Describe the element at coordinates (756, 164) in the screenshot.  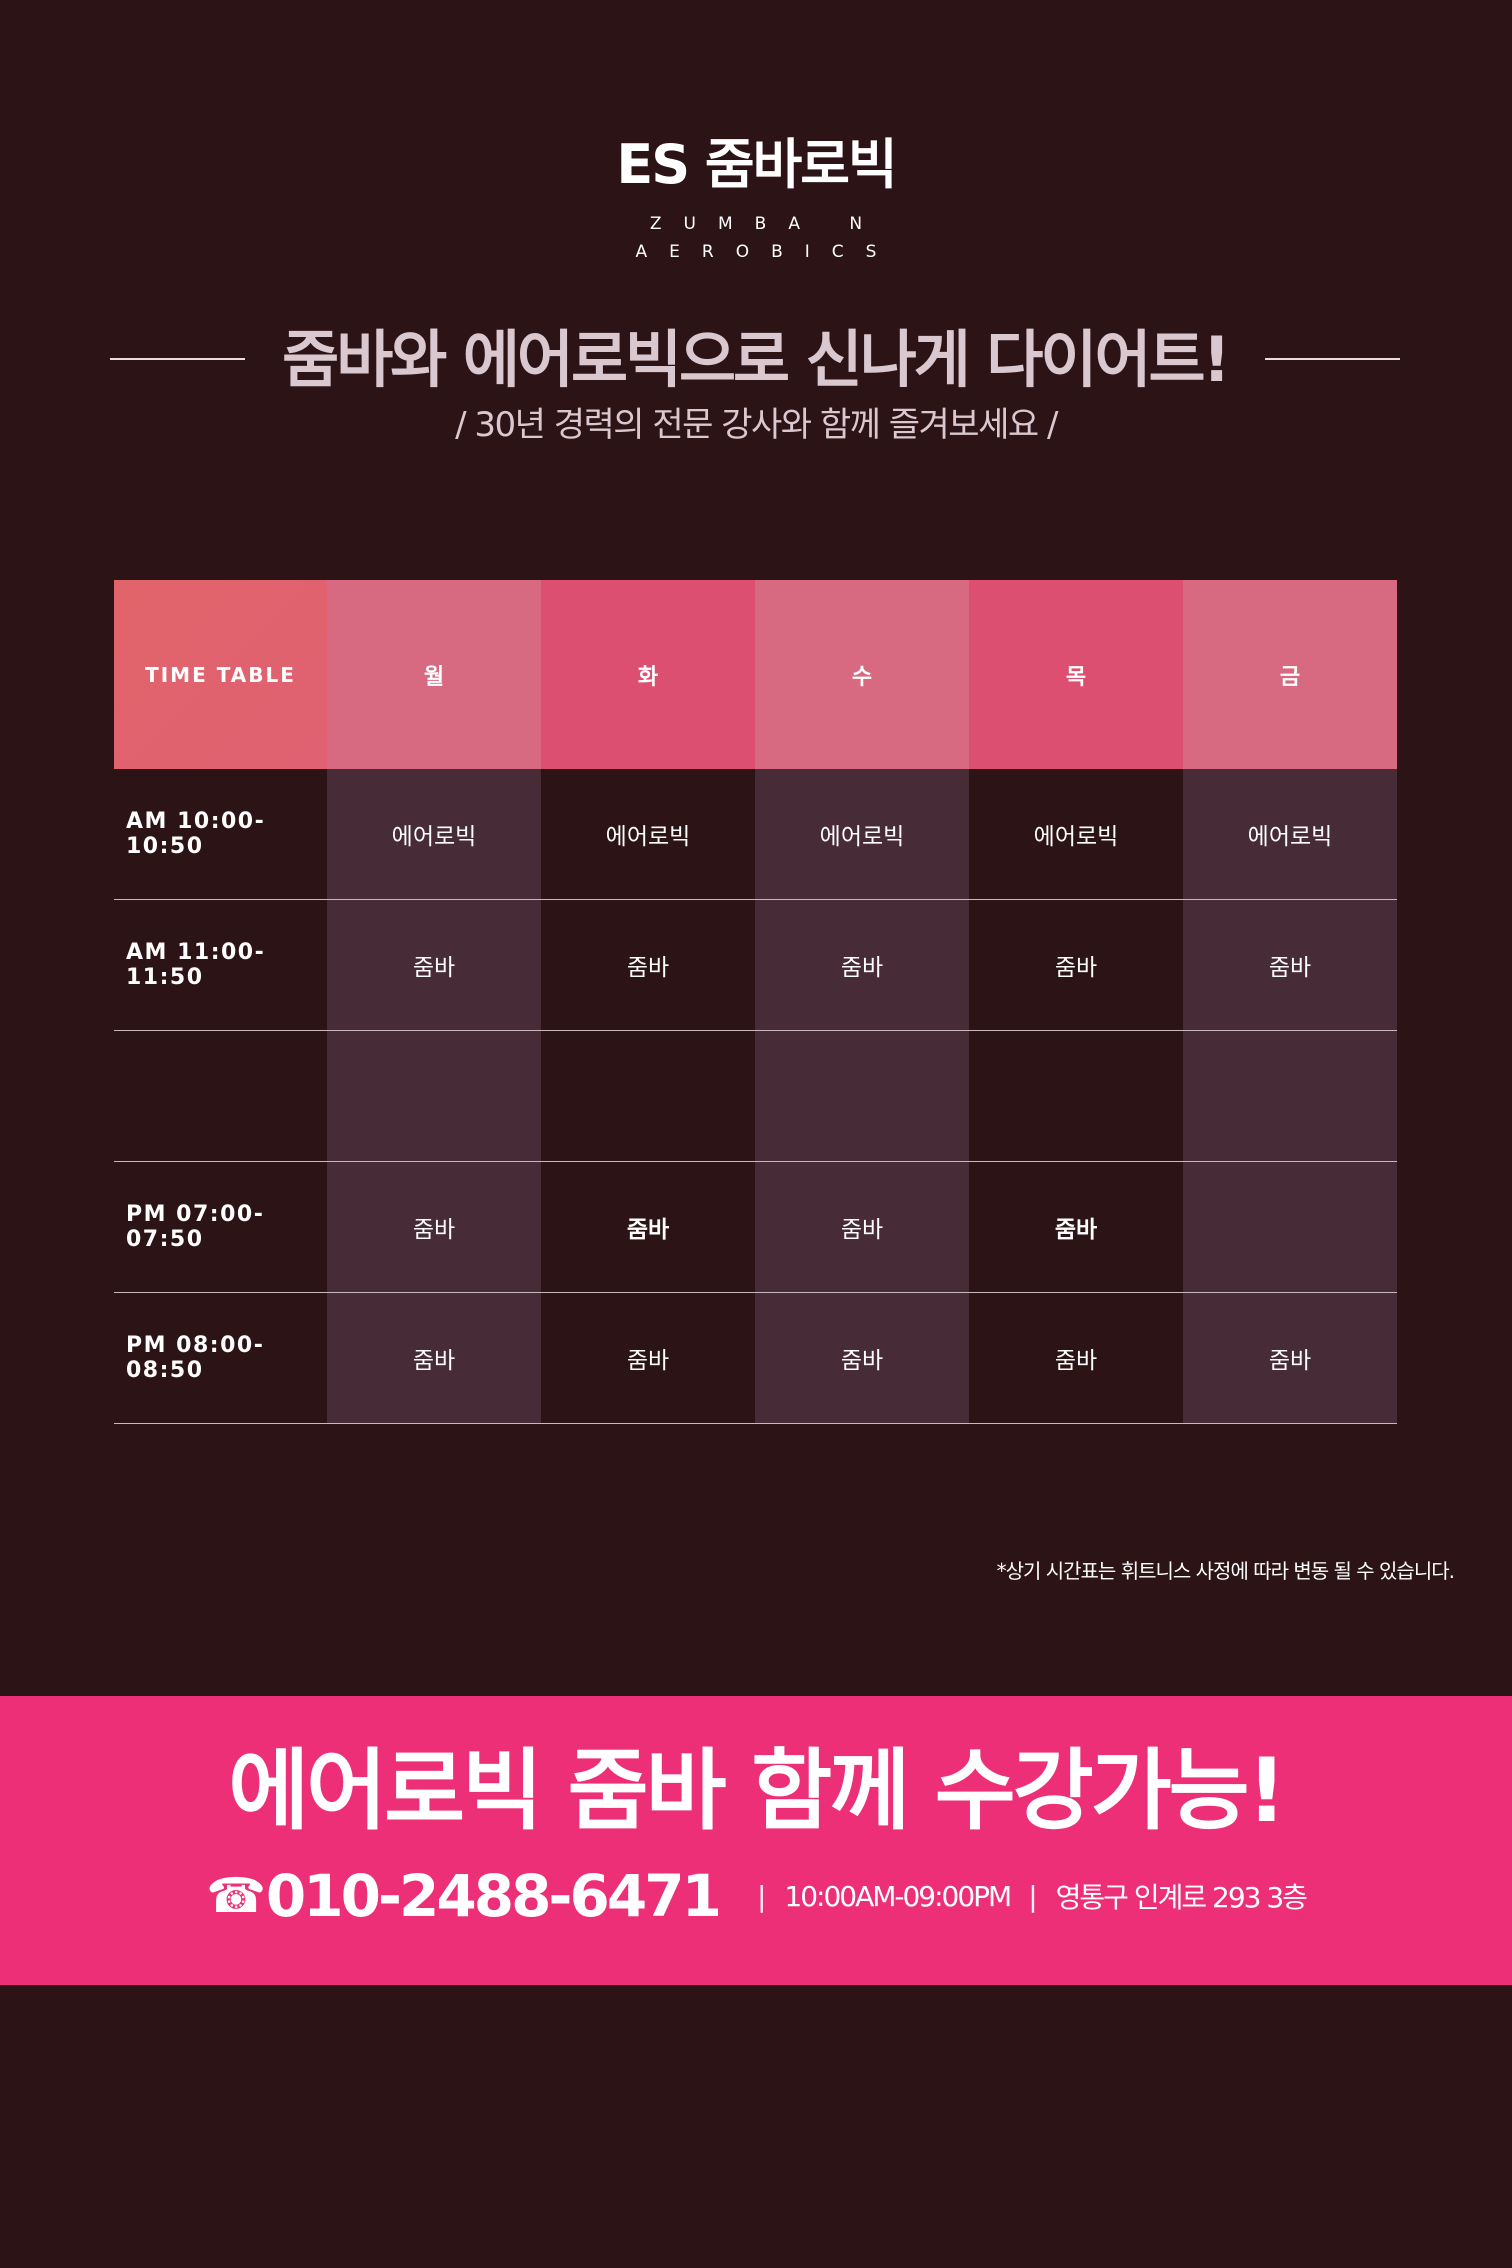
I see `brand-name: ES 줌바로빅` at that location.